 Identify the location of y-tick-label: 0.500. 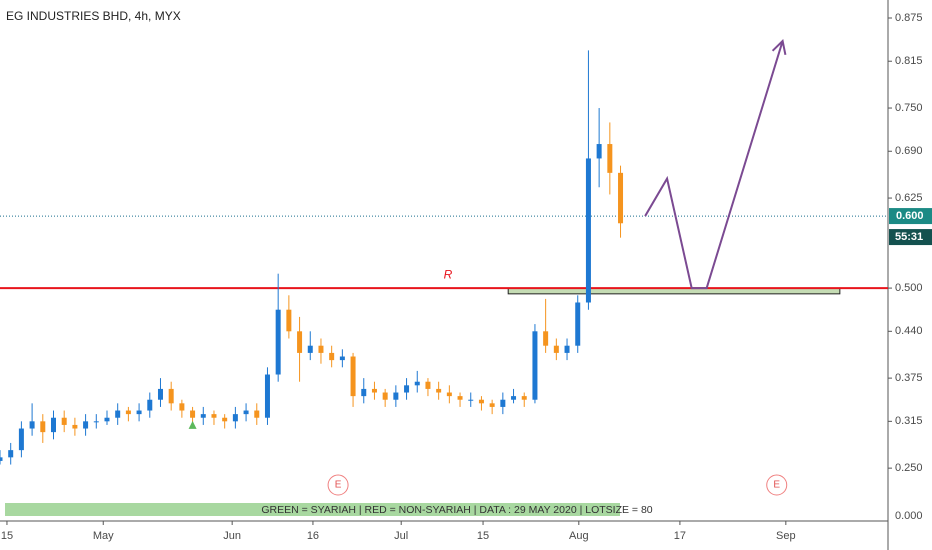
(909, 288).